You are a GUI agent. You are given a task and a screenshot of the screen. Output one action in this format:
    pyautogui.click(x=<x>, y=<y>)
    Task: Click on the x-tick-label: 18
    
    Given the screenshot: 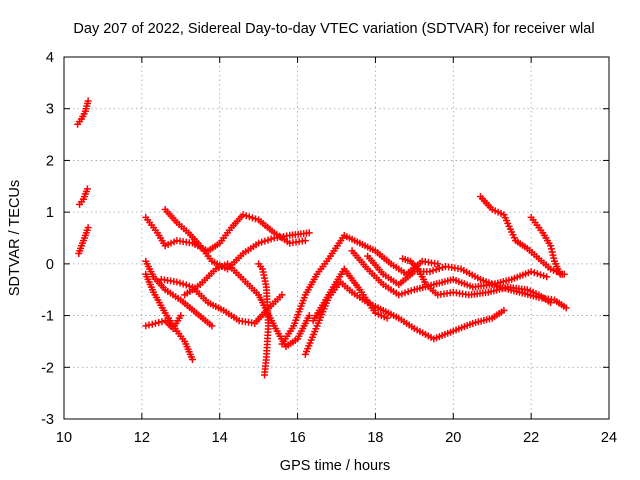 What is the action you would take?
    pyautogui.click(x=375, y=438)
    